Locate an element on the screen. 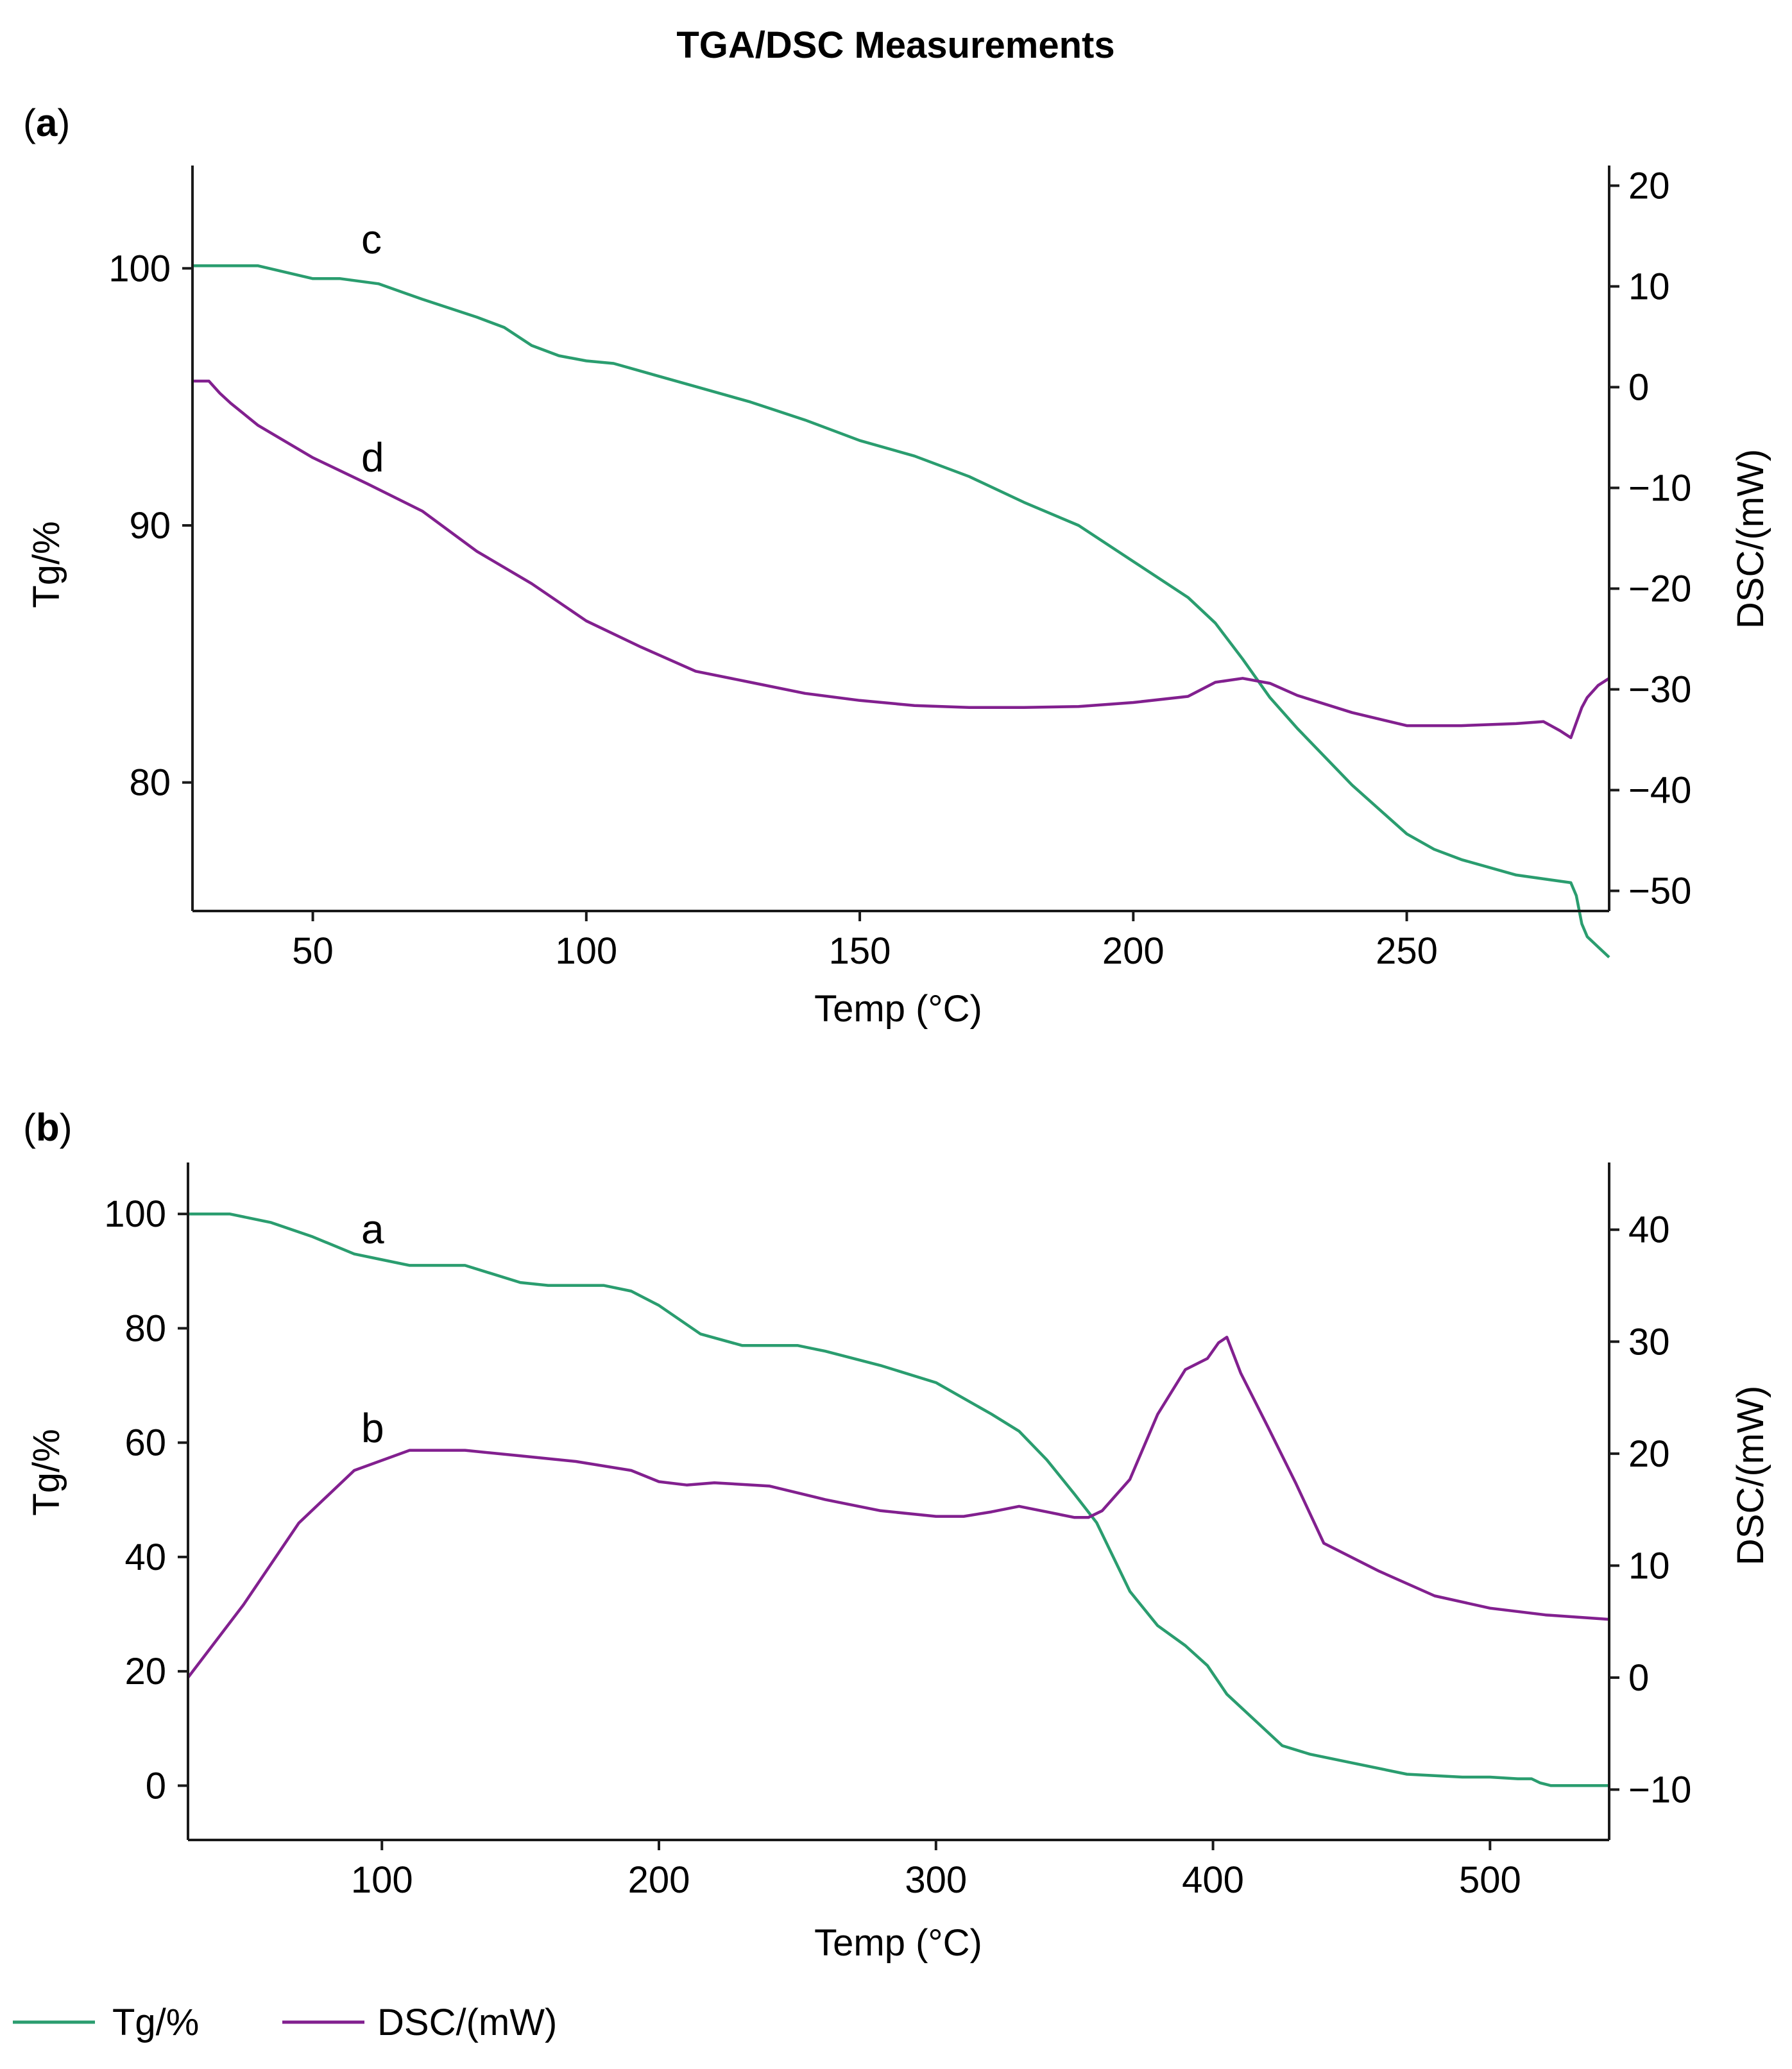  panel-a-x-tick-label: 150 is located at coordinates (860, 951).